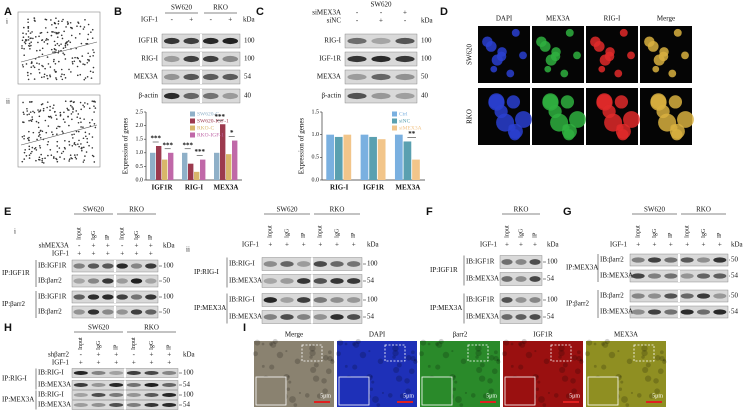 This screenshot has height=410, width=749. I want to click on treatment-label: shMEX3A, so click(54, 246).